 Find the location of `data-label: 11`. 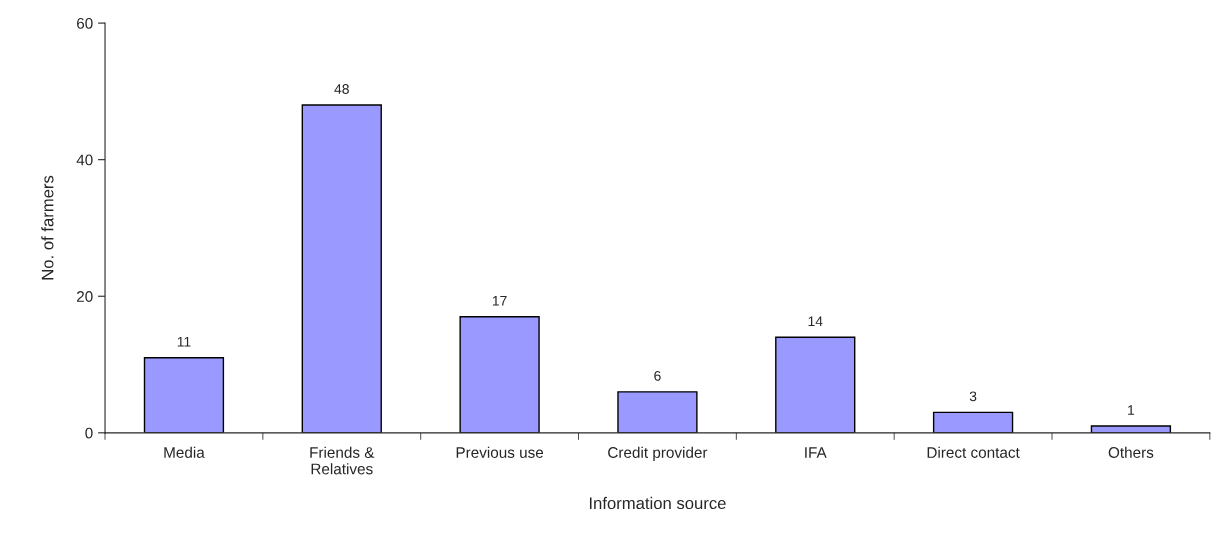

data-label: 11 is located at coordinates (184, 341).